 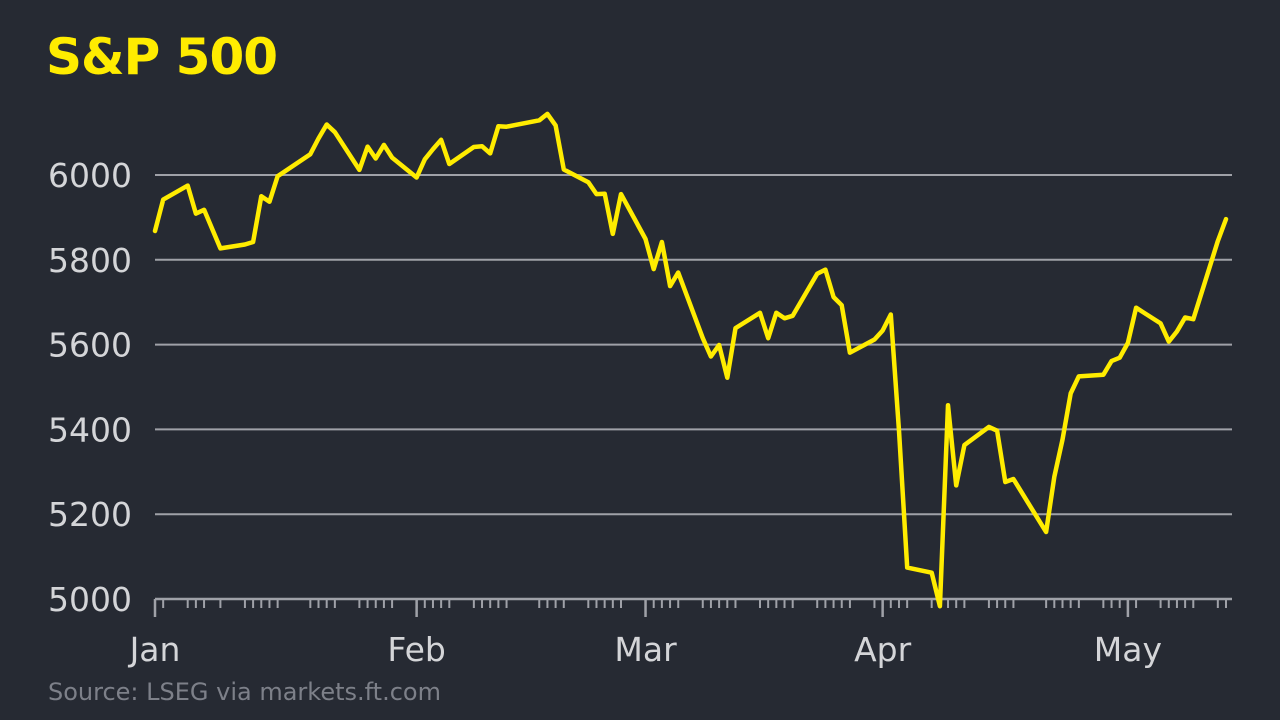 I want to click on x-tick-labels: Jan Feb Mar Apr May, so click(x=645, y=649).